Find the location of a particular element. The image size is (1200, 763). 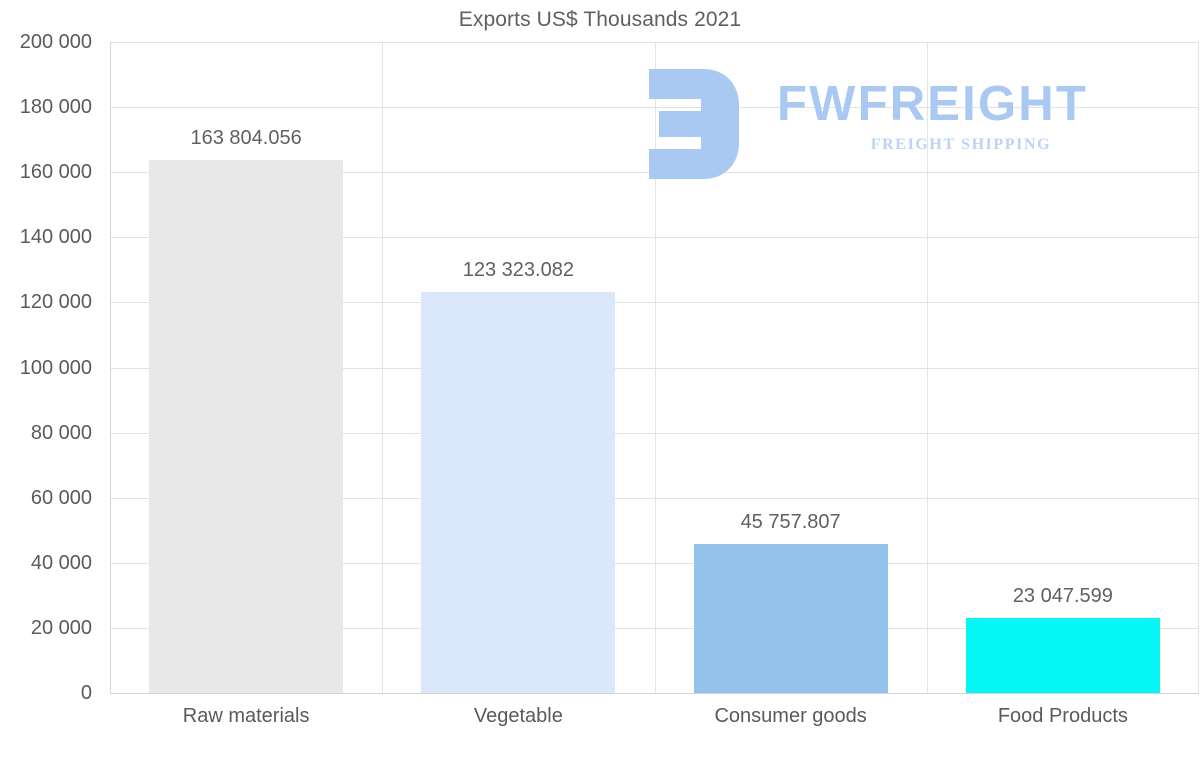

bar-value-label: 163 804.056 is located at coordinates (246, 137).